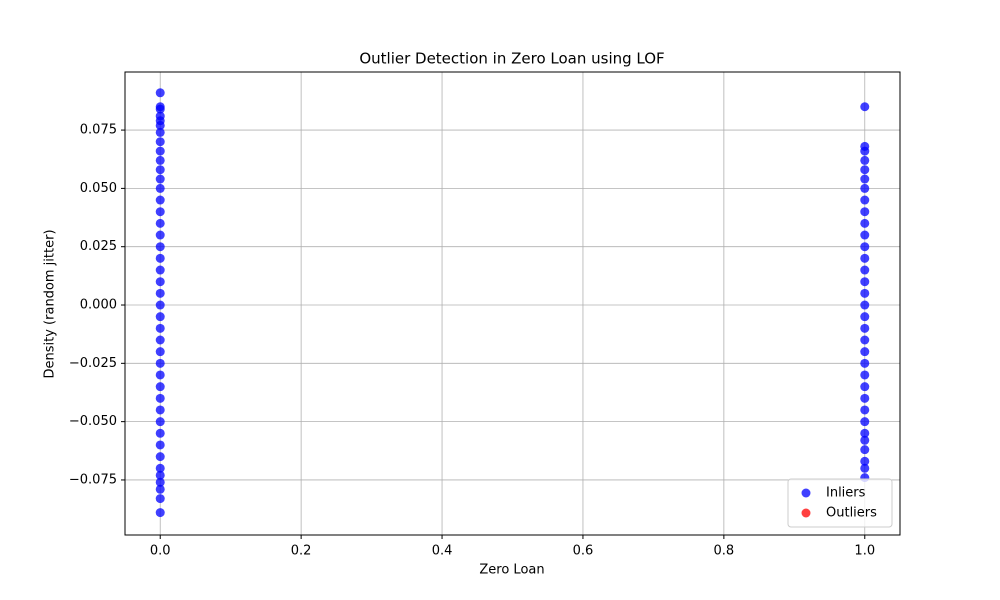 The height and width of the screenshot is (600, 1000). I want to click on y-tick-label: 0.000, so click(98, 305).